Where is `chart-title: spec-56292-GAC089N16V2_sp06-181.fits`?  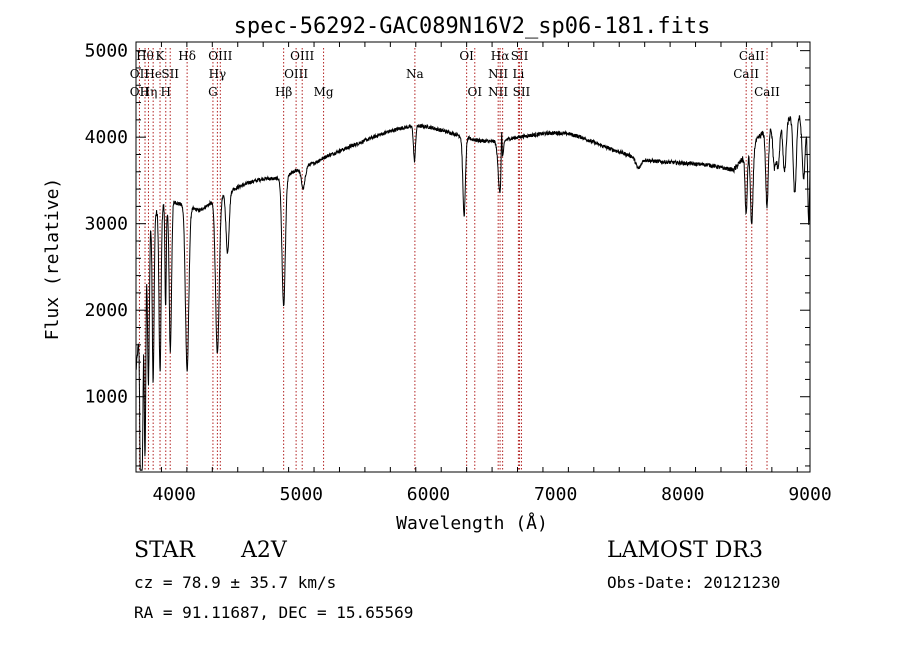 chart-title: spec-56292-GAC089N16V2_sp06-181.fits is located at coordinates (472, 26).